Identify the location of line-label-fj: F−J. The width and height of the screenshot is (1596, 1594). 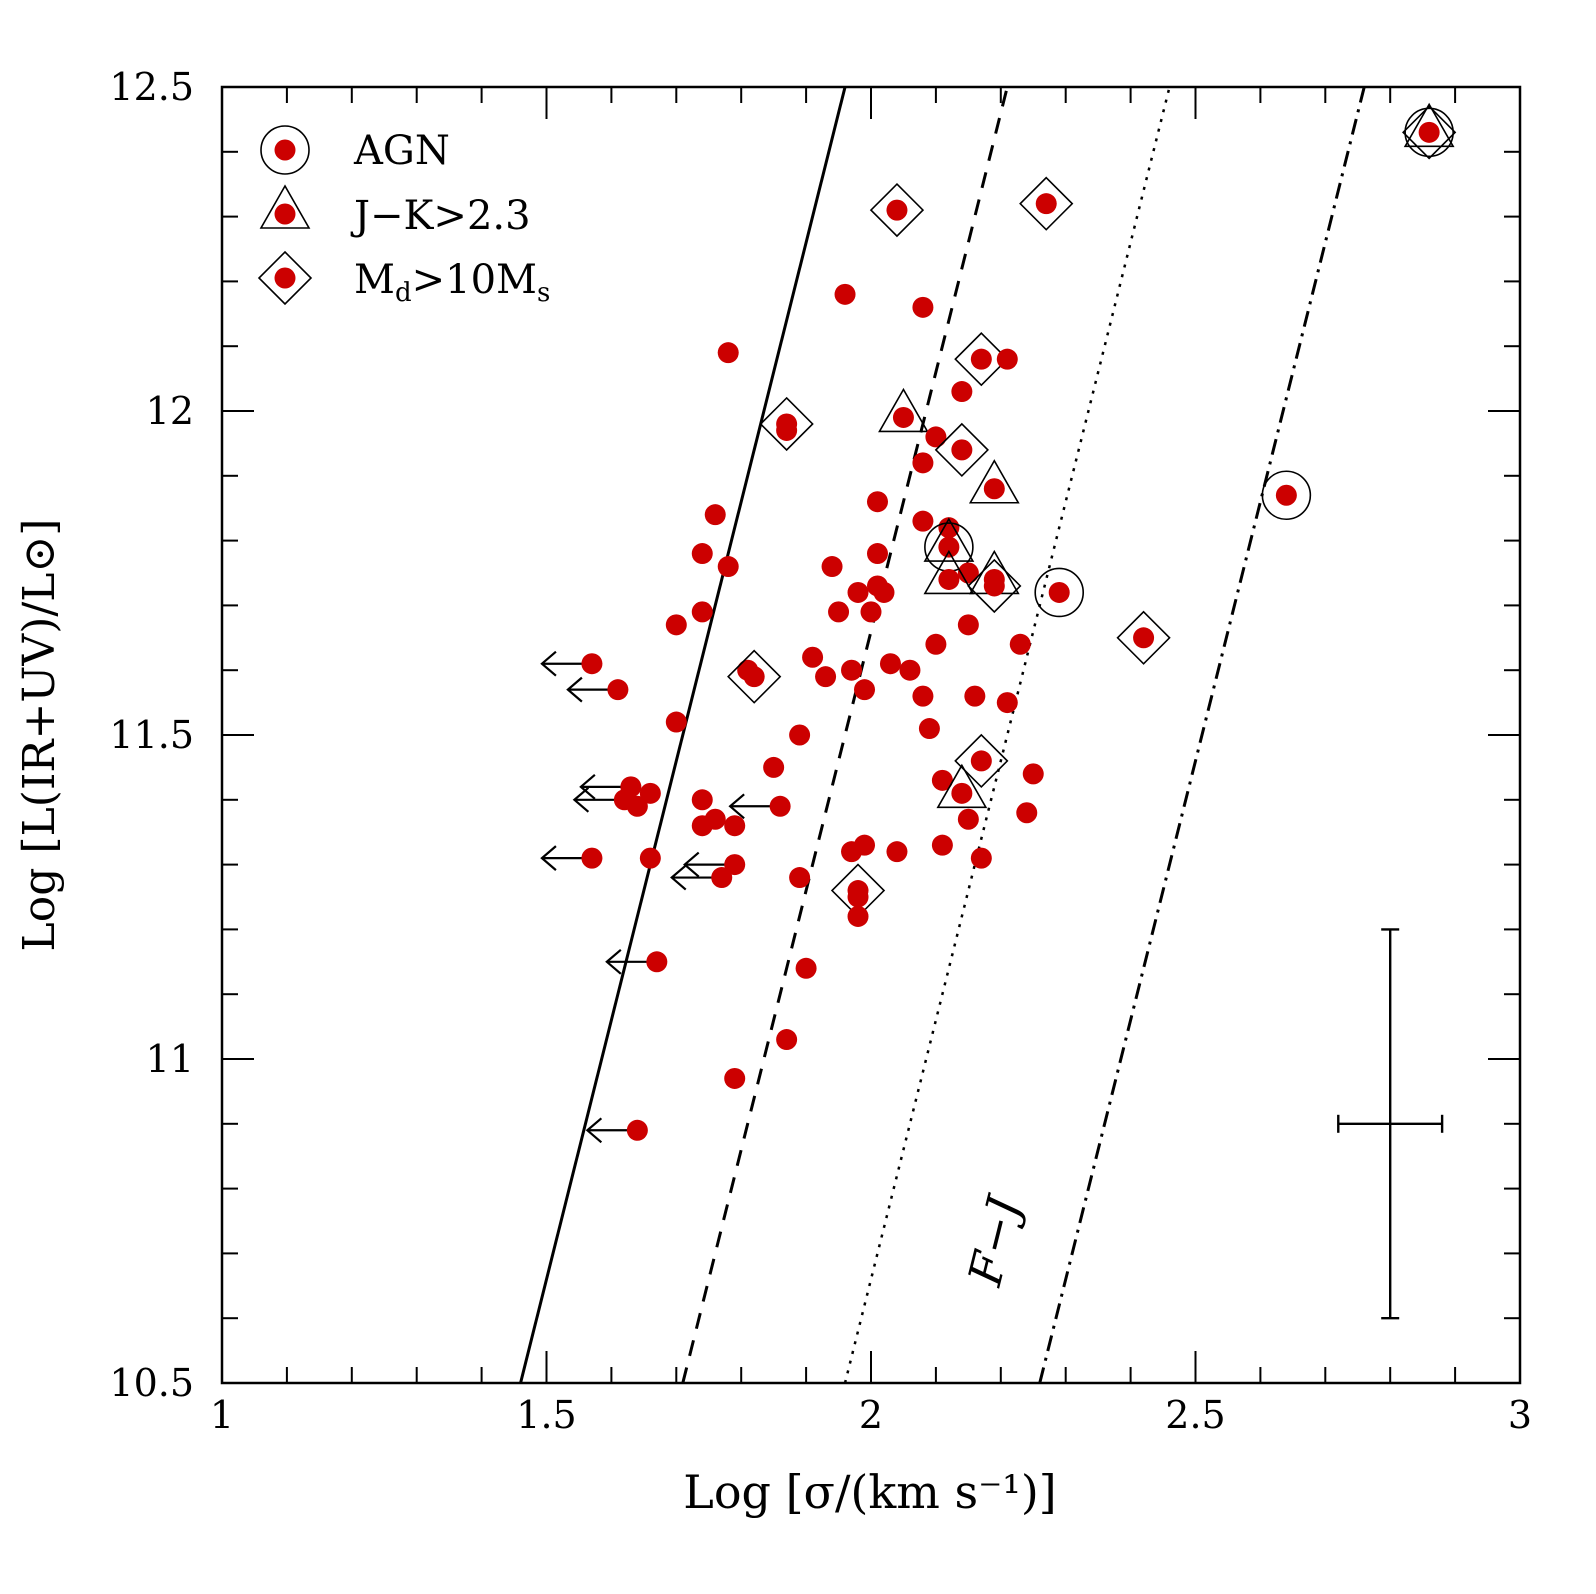
(994, 1240).